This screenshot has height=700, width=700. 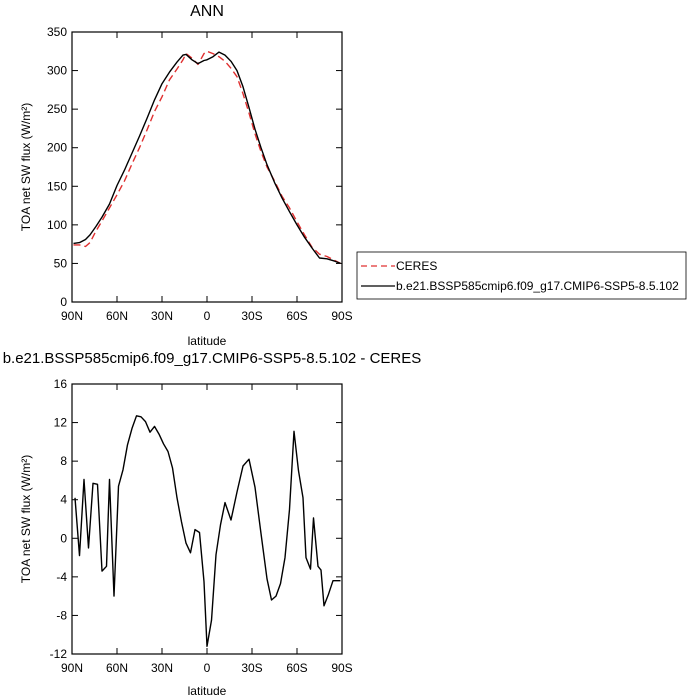 I want to click on y-tick-label: 100, so click(x=57, y=225).